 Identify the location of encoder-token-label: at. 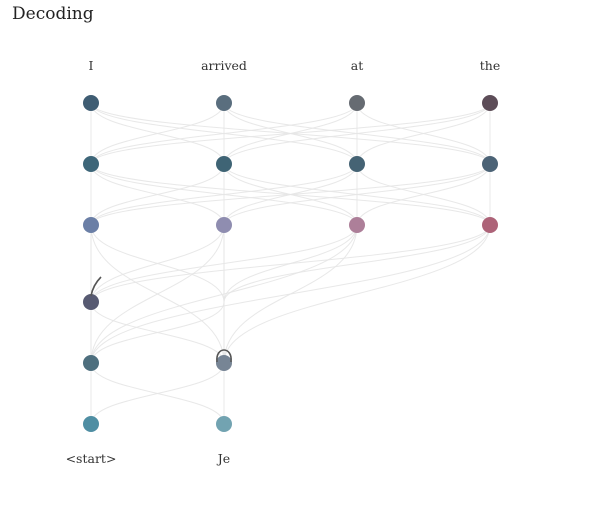
(357, 65).